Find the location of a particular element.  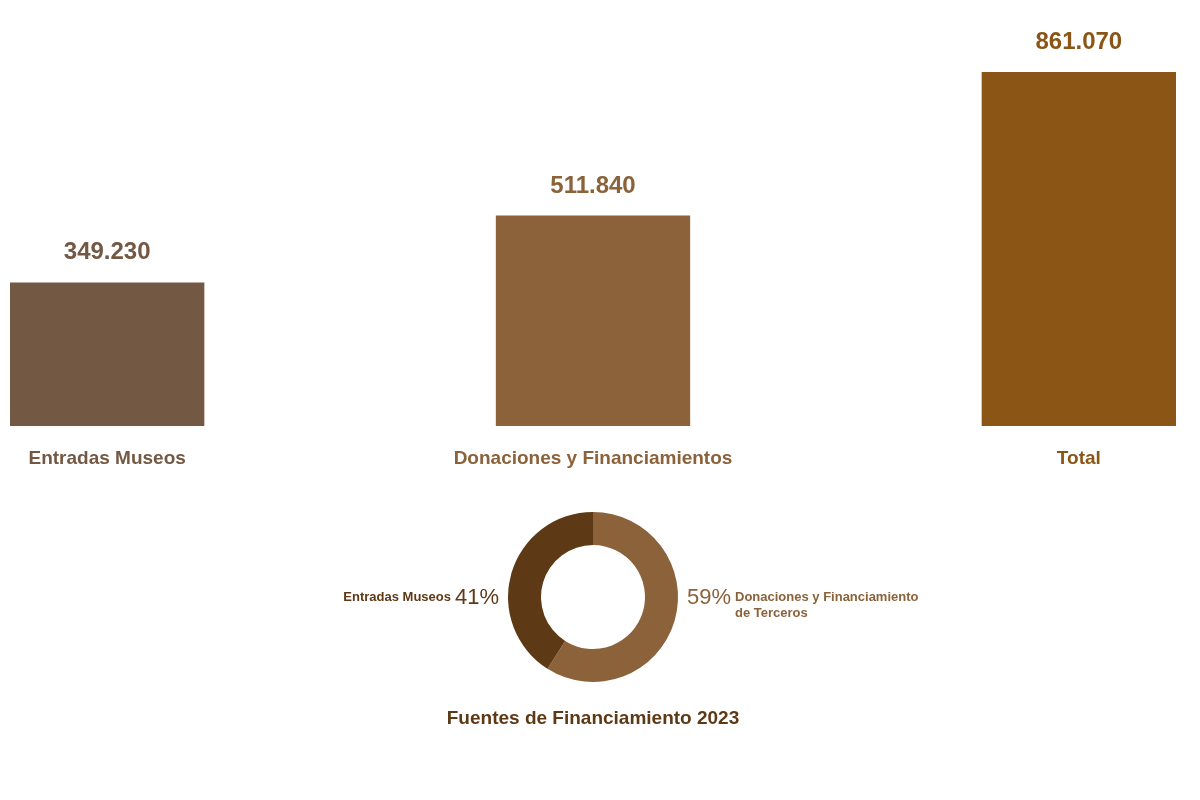

data-label: 861.070 is located at coordinates (1079, 40).